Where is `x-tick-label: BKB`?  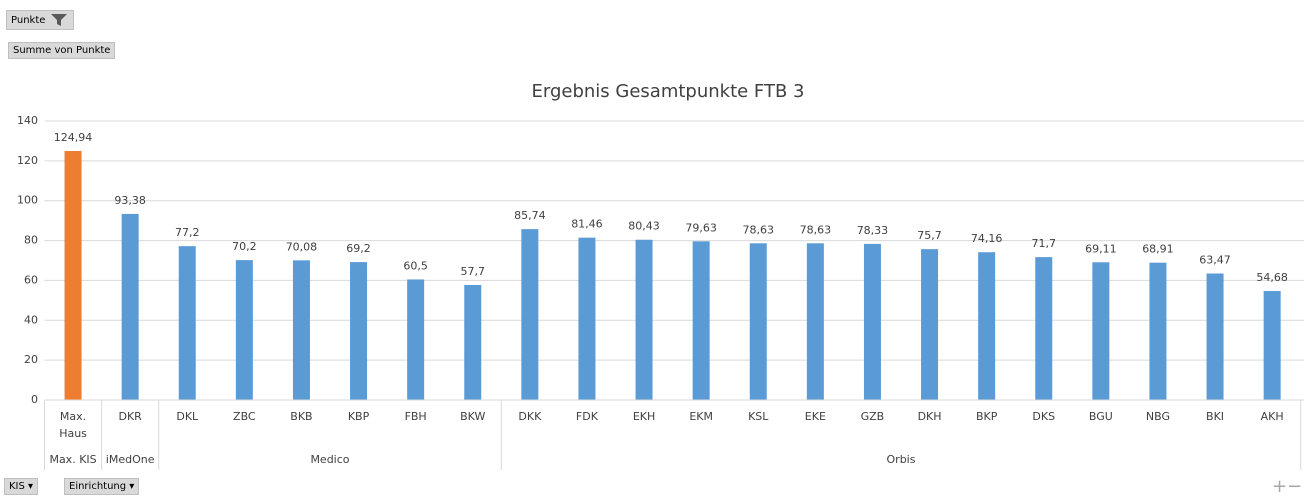
x-tick-label: BKB is located at coordinates (301, 416).